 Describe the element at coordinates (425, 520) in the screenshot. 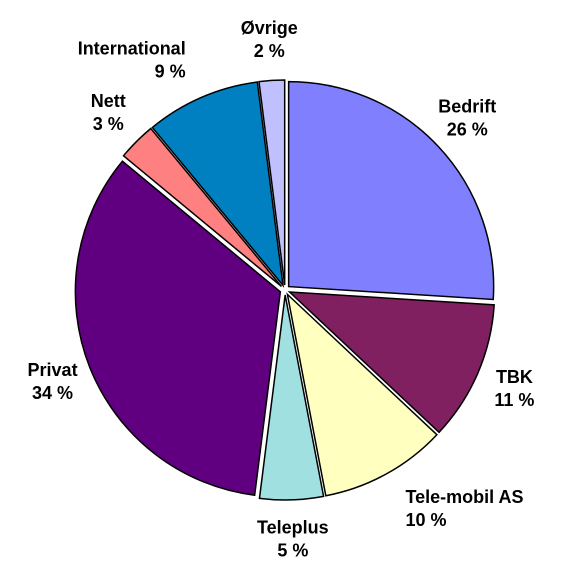

I see `slice-value-label: 10 %` at that location.